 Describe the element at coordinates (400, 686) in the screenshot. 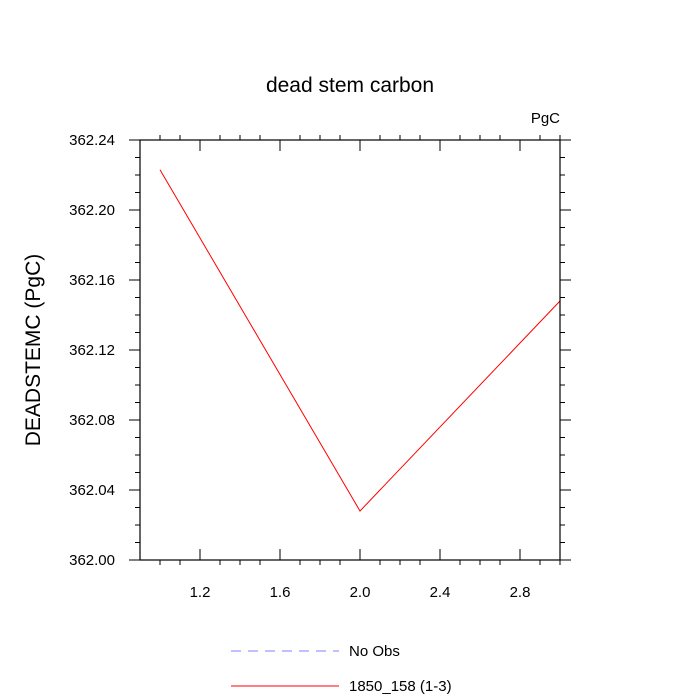

I see `legend-label: 1850_158 (1-3)` at that location.